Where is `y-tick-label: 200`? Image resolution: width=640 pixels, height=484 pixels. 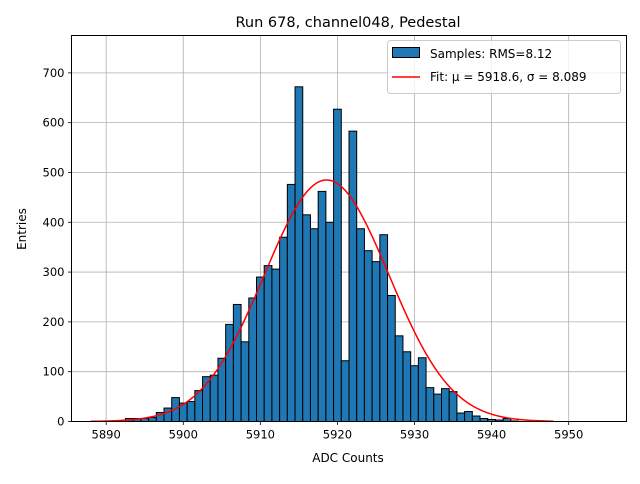 y-tick-label: 200 is located at coordinates (54, 322).